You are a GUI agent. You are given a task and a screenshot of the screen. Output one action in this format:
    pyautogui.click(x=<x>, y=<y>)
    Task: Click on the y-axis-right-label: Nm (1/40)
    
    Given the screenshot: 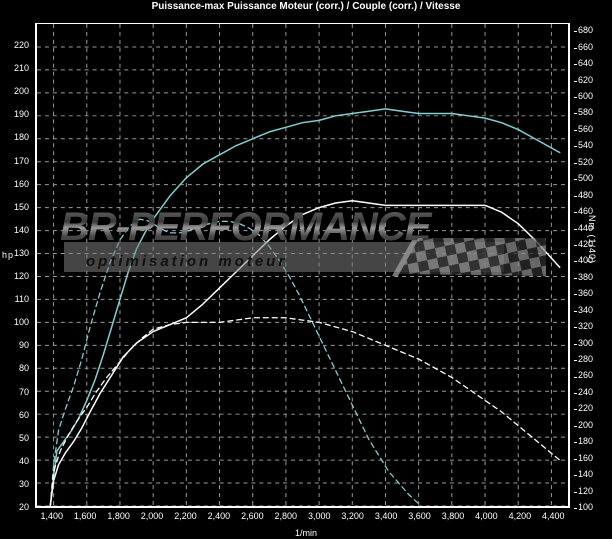 What is the action you would take?
    pyautogui.click(x=592, y=240)
    